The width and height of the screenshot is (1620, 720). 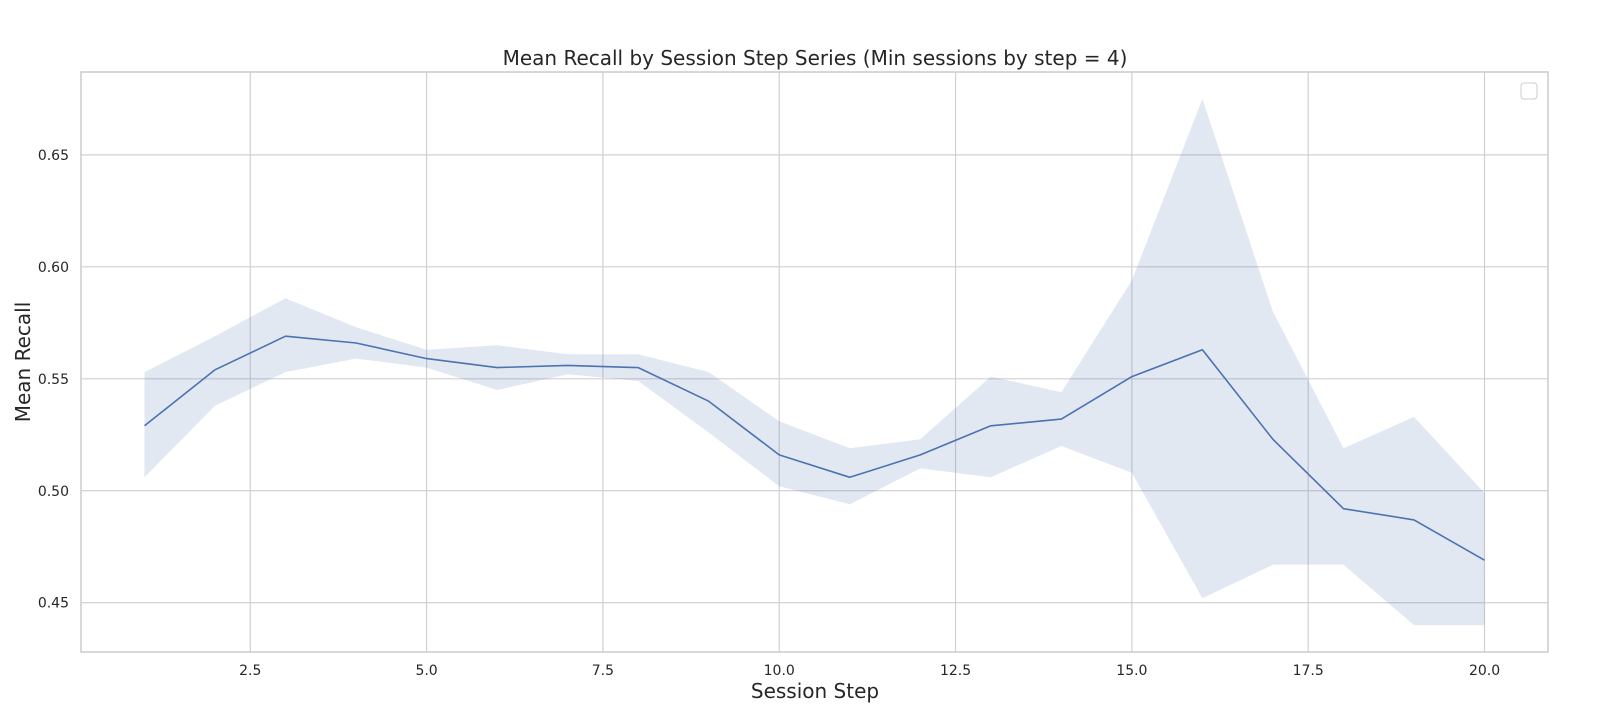 What do you see at coordinates (1529, 91) in the screenshot?
I see `legend-box` at bounding box center [1529, 91].